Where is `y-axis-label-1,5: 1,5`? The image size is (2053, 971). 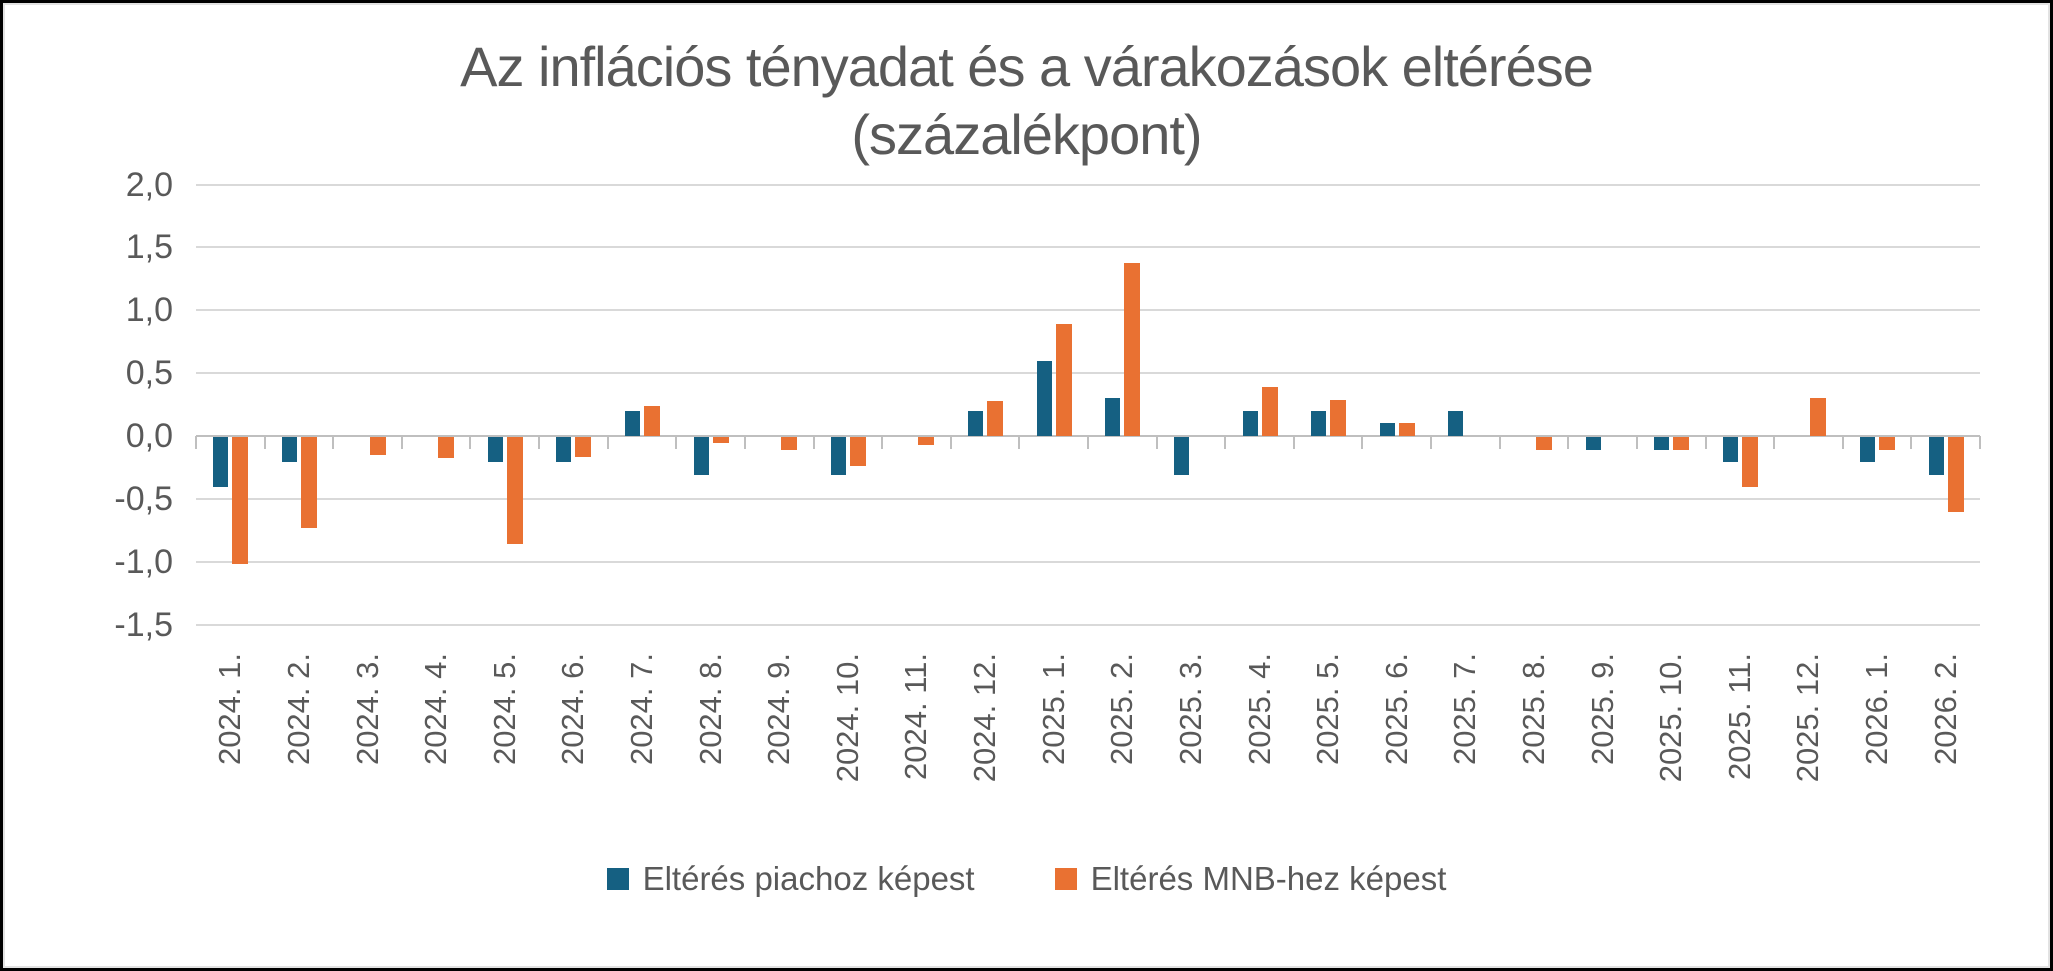
y-axis-label-1,5: 1,5 is located at coordinates (149, 247).